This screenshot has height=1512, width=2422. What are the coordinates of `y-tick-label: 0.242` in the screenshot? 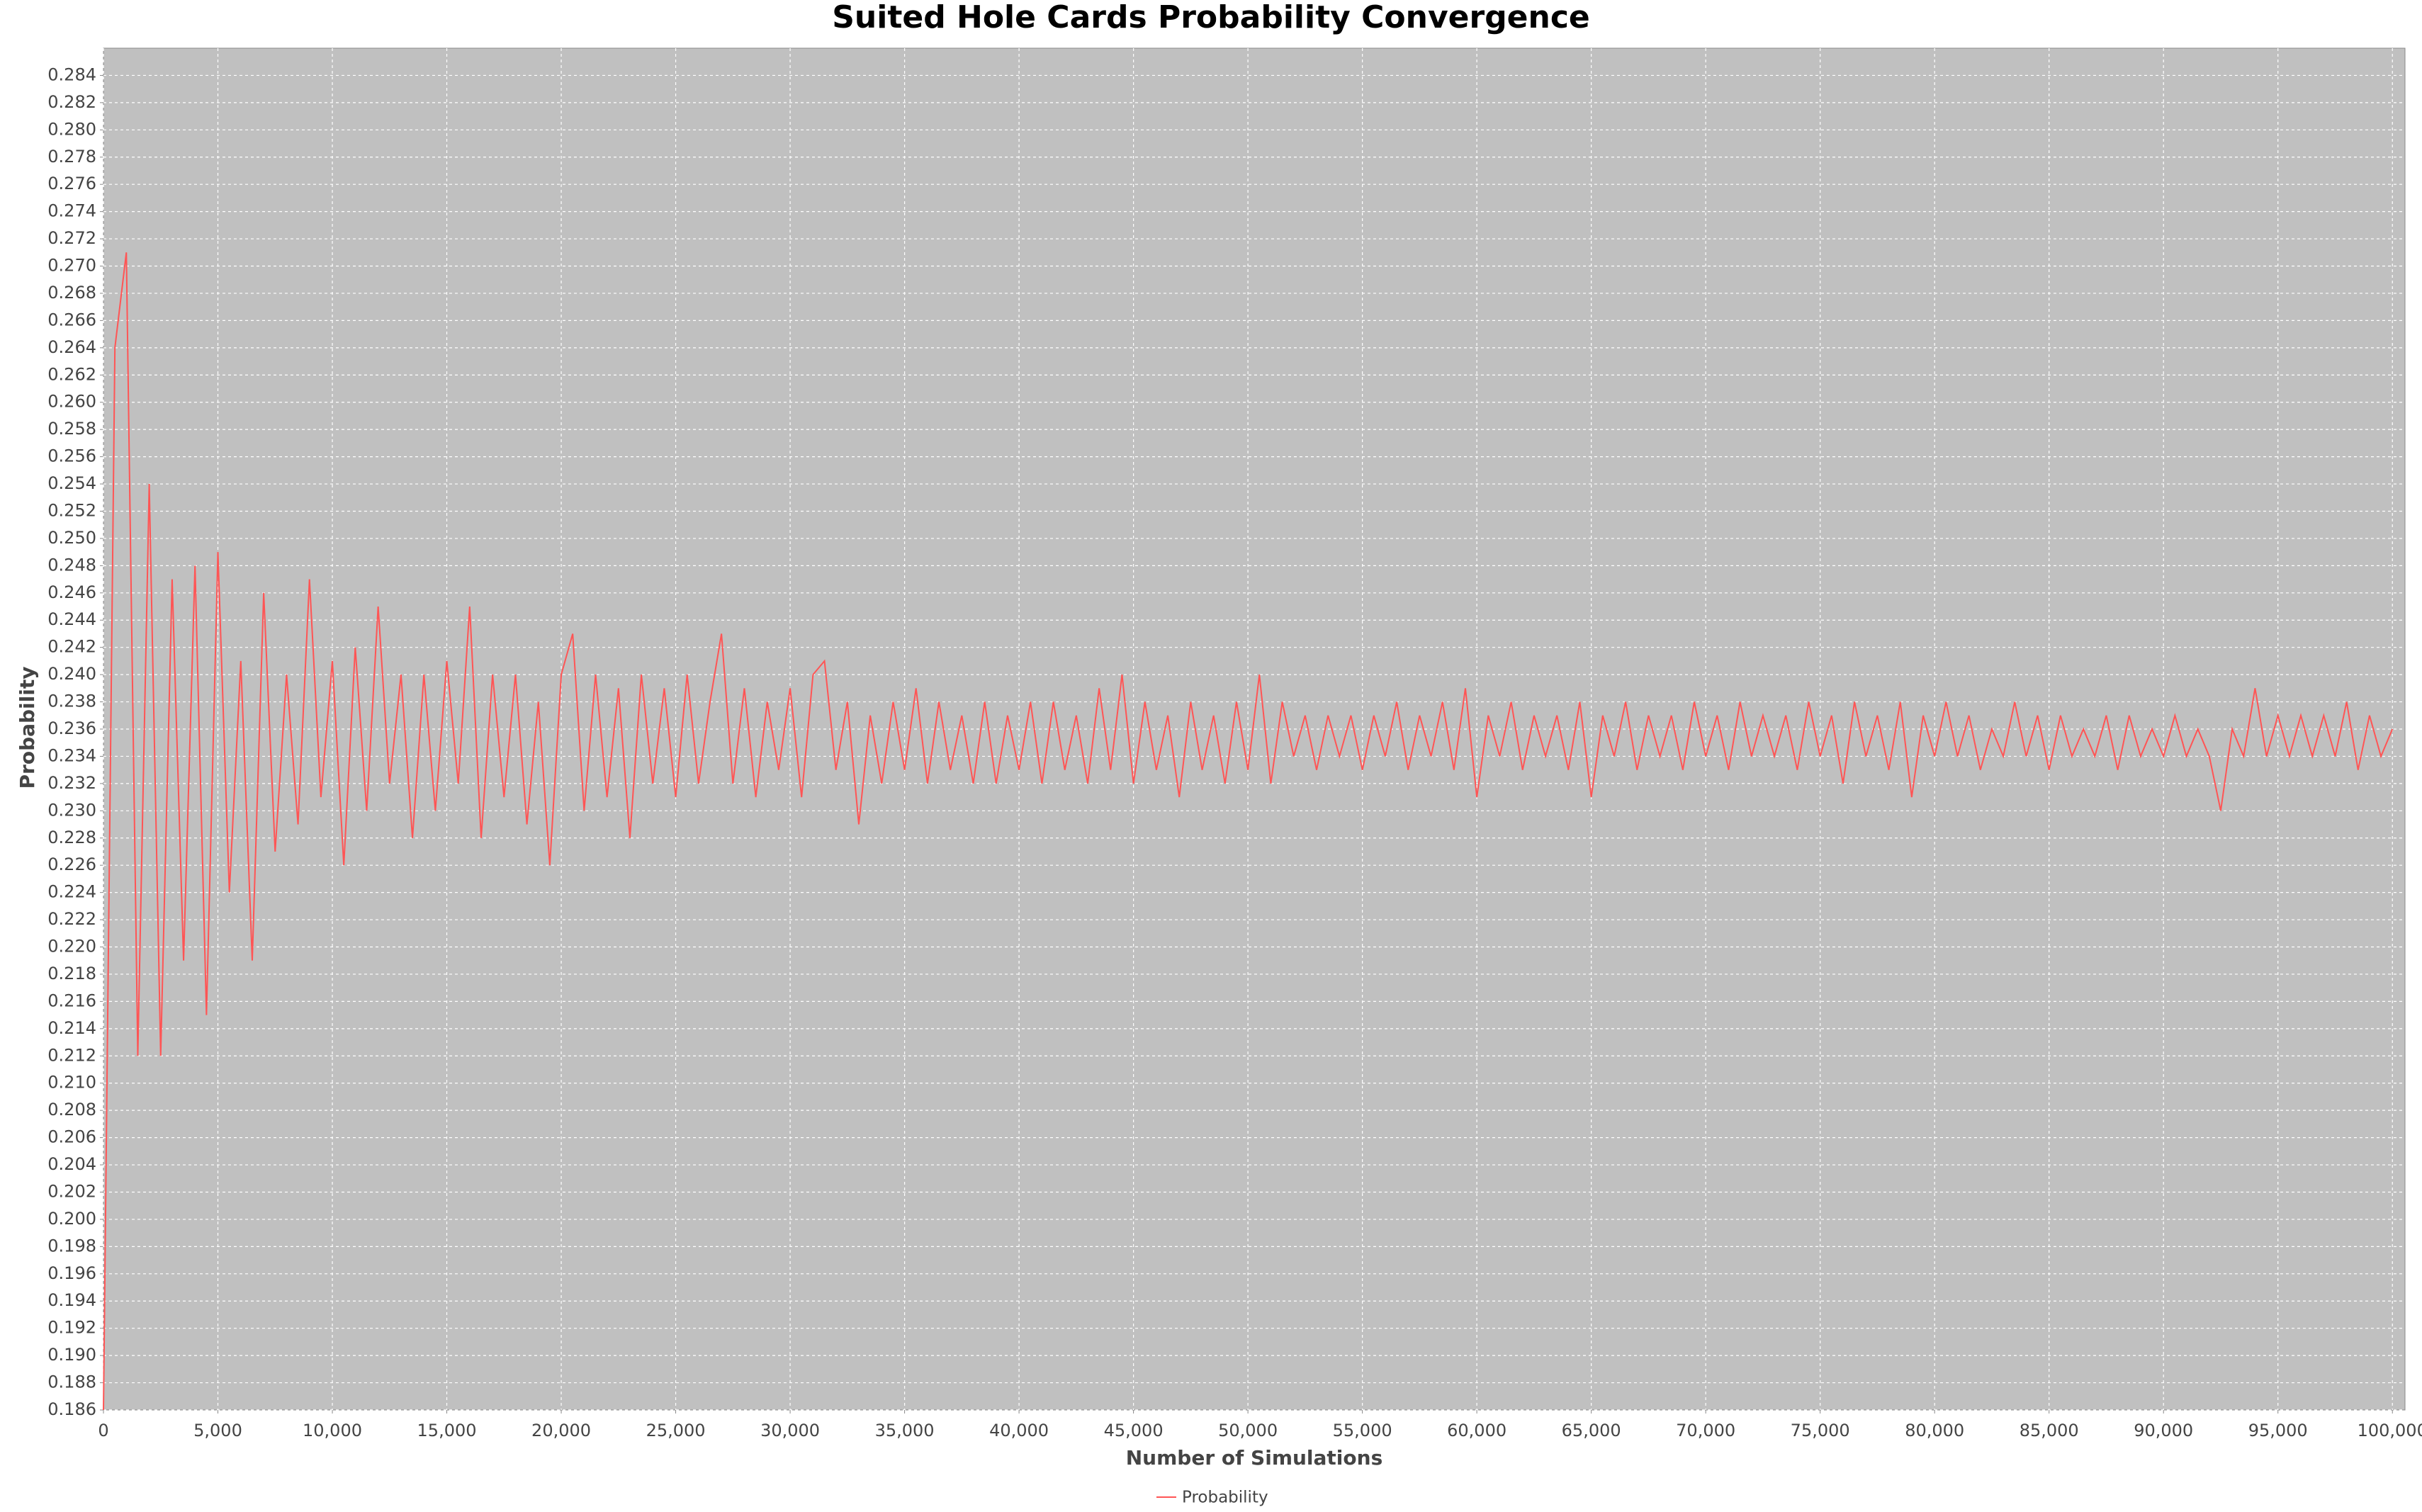 It's located at (71, 647).